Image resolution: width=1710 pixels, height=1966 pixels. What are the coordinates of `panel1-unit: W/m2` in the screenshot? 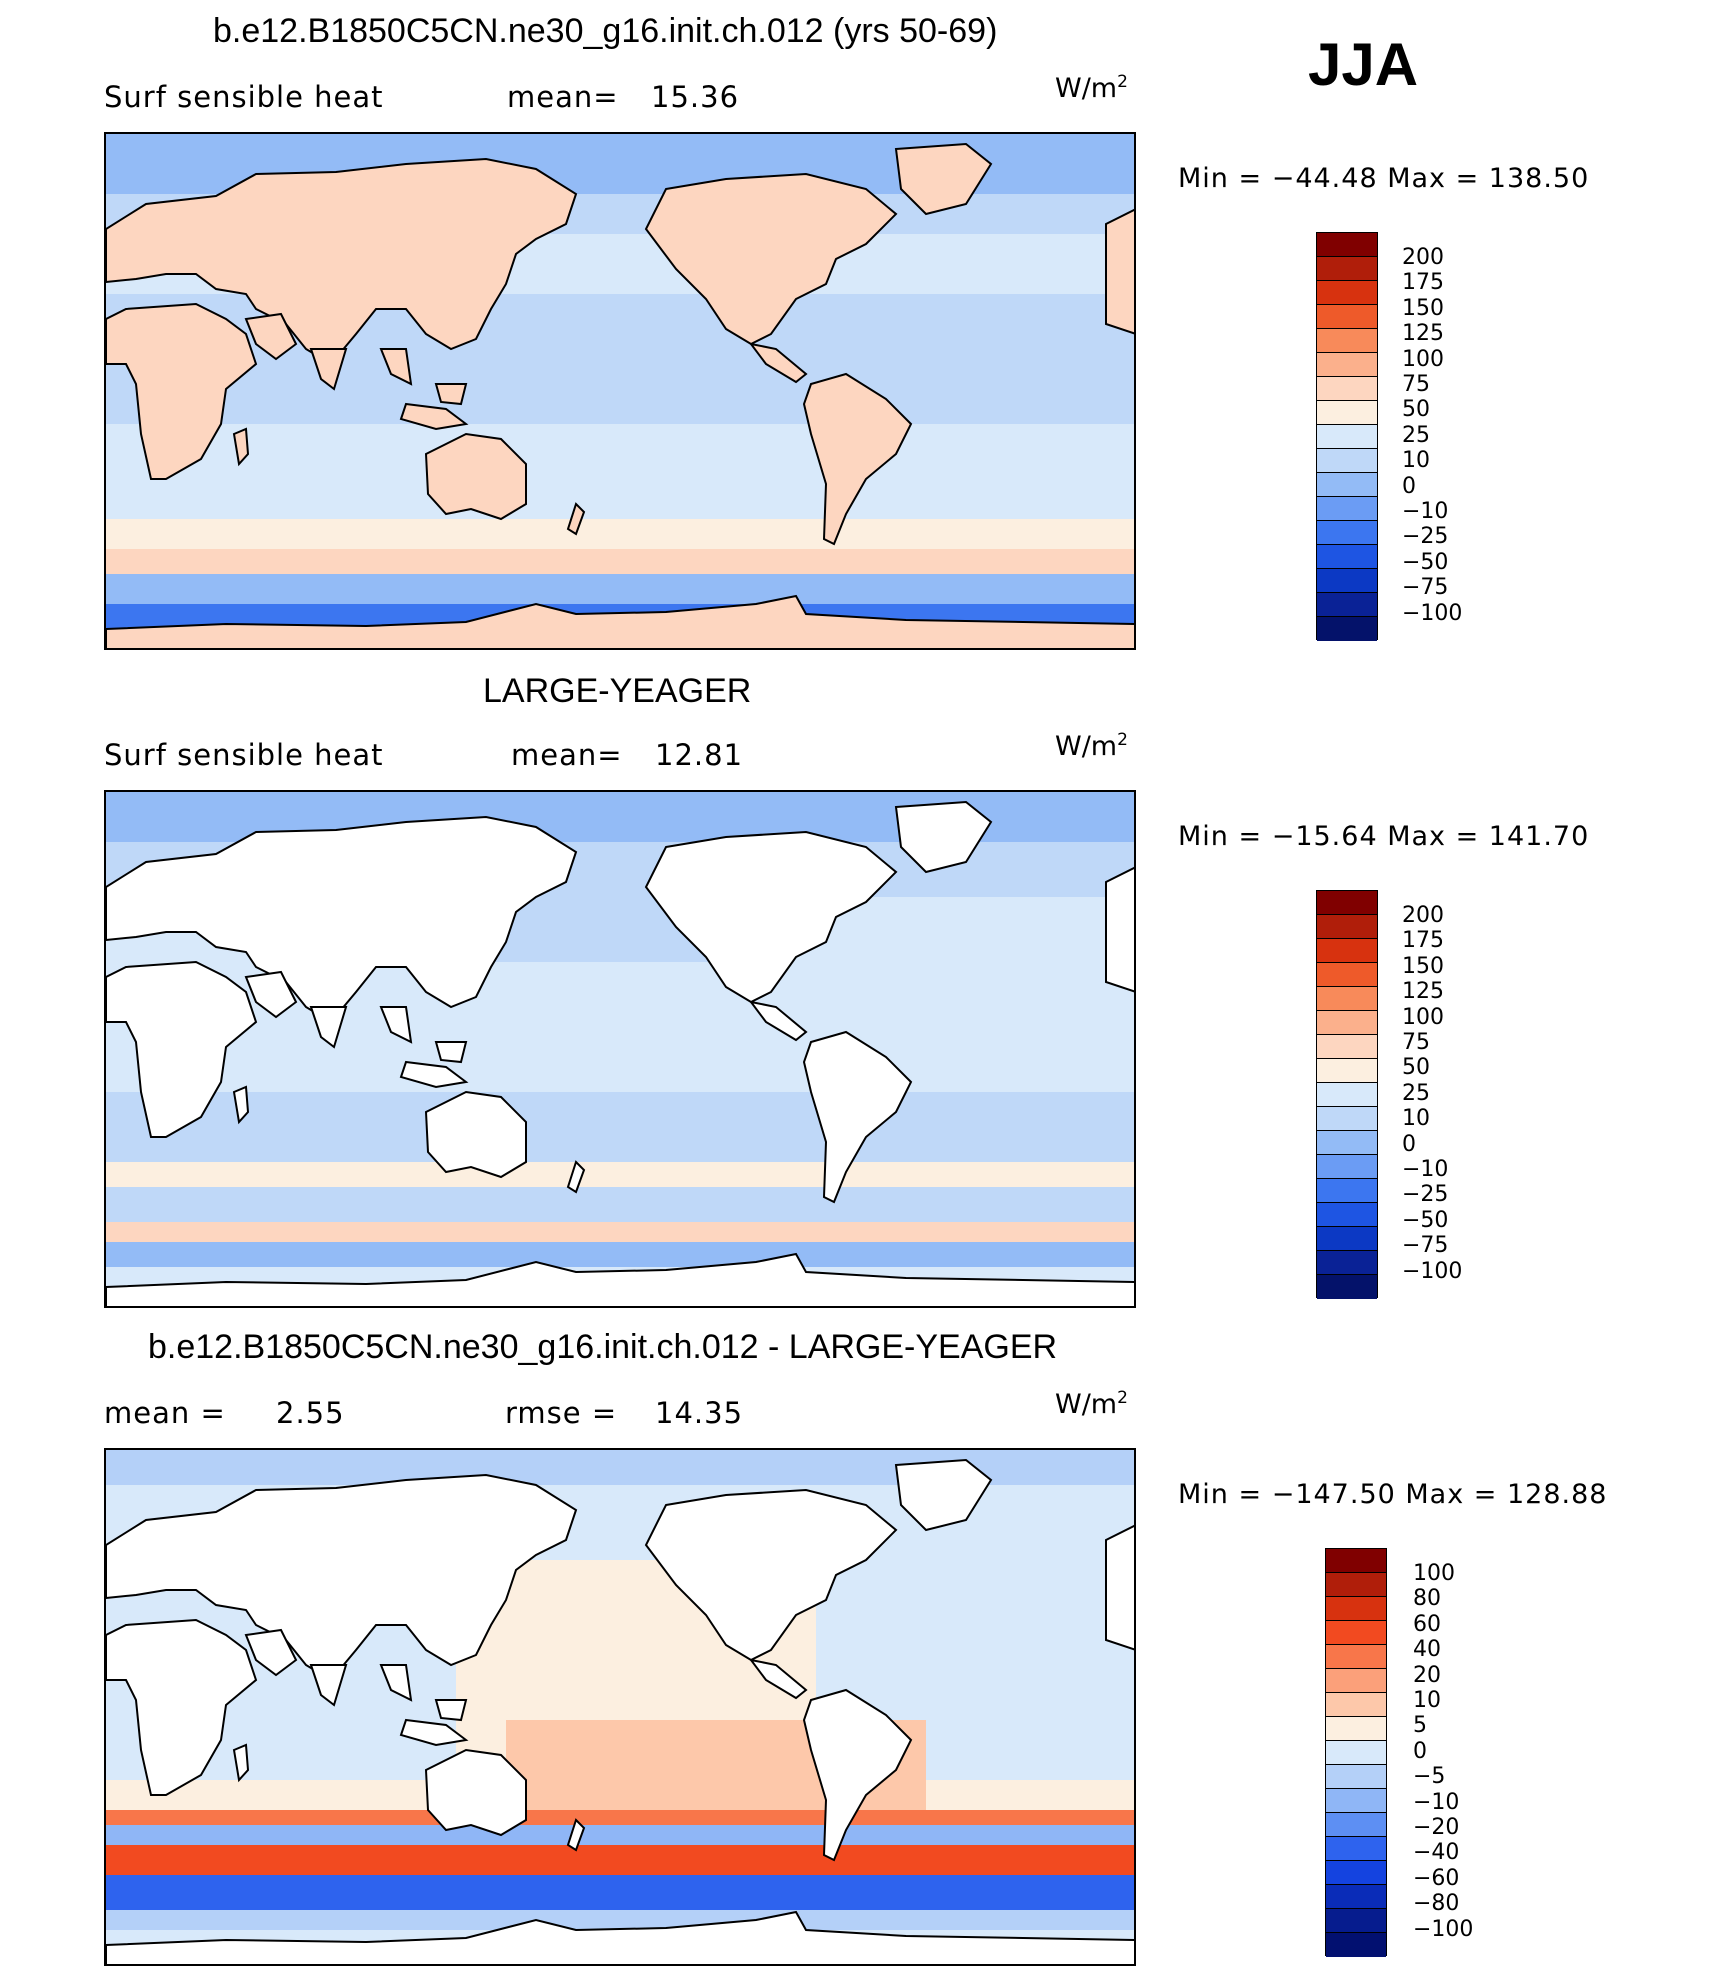 It's located at (1091, 88).